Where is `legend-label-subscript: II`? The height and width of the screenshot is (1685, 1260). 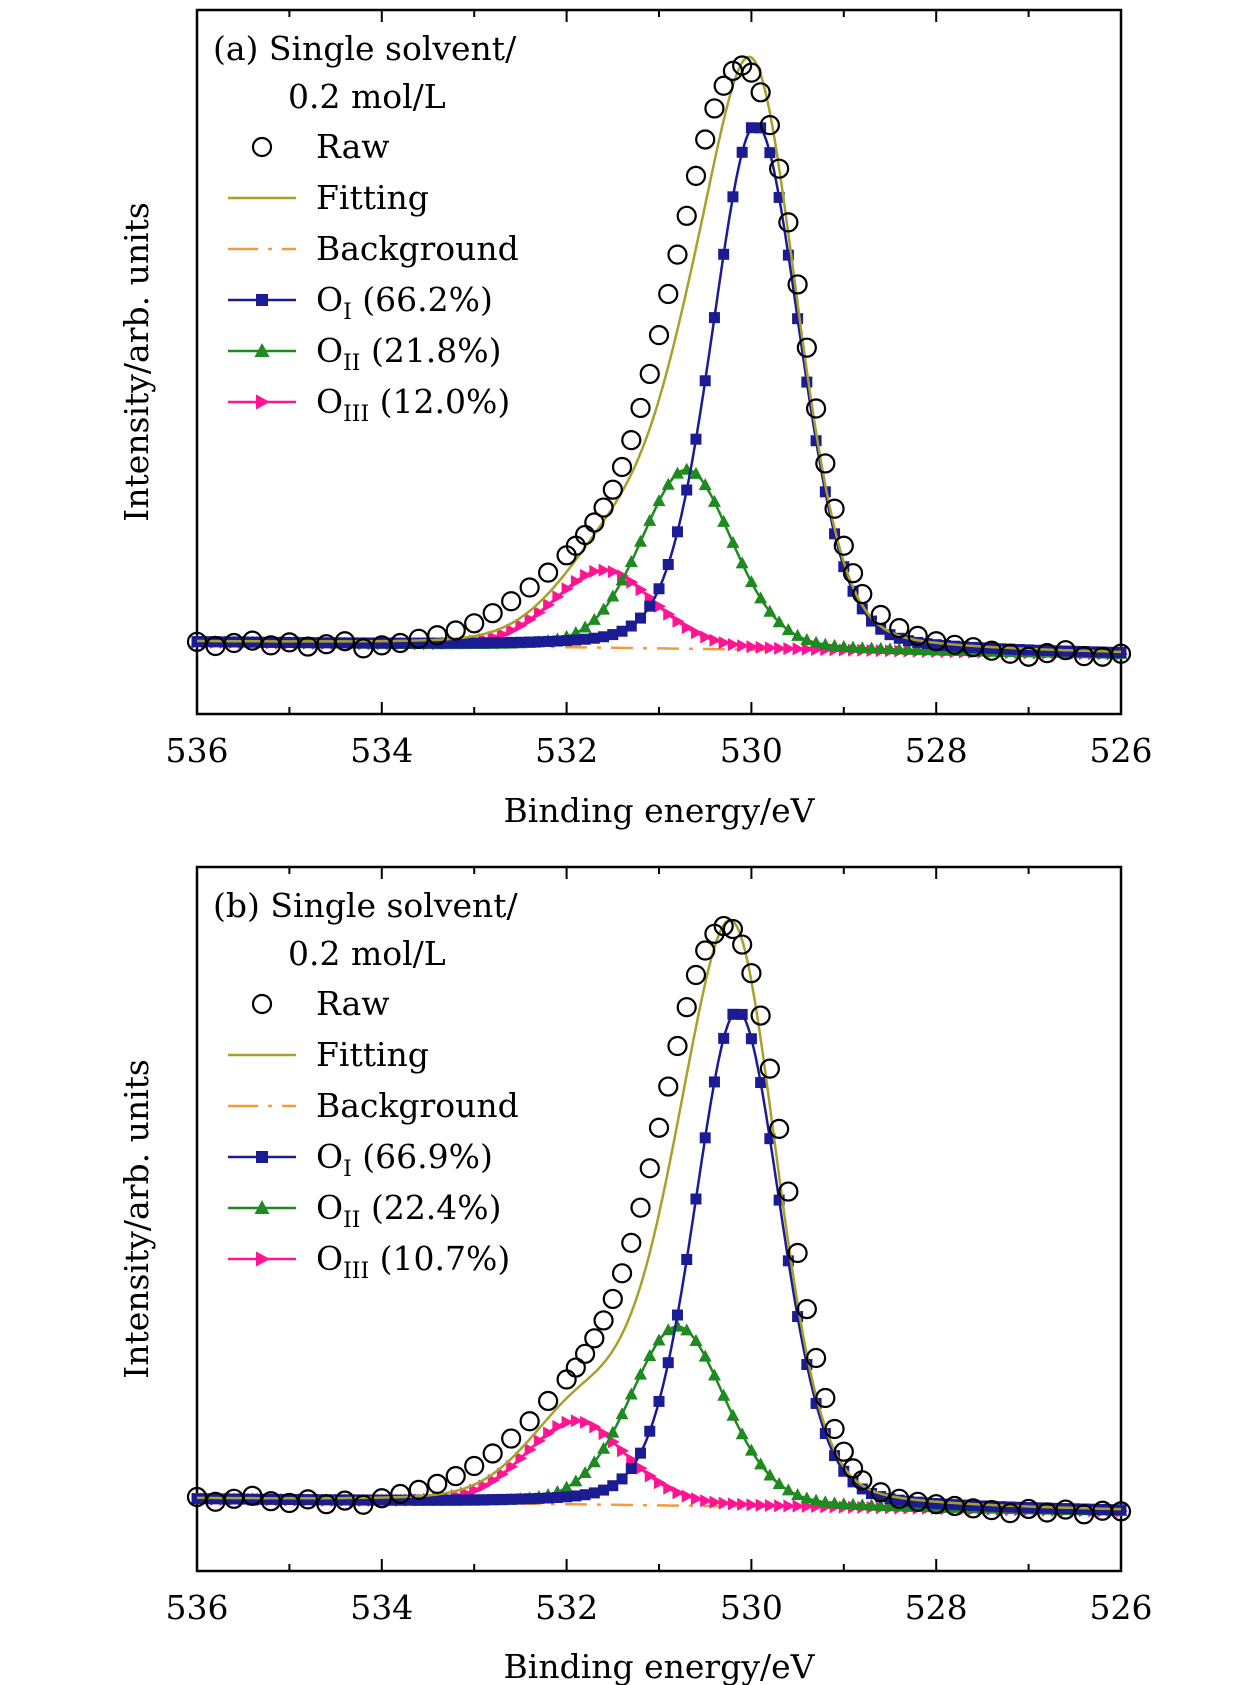 legend-label-subscript: II is located at coordinates (351, 1220).